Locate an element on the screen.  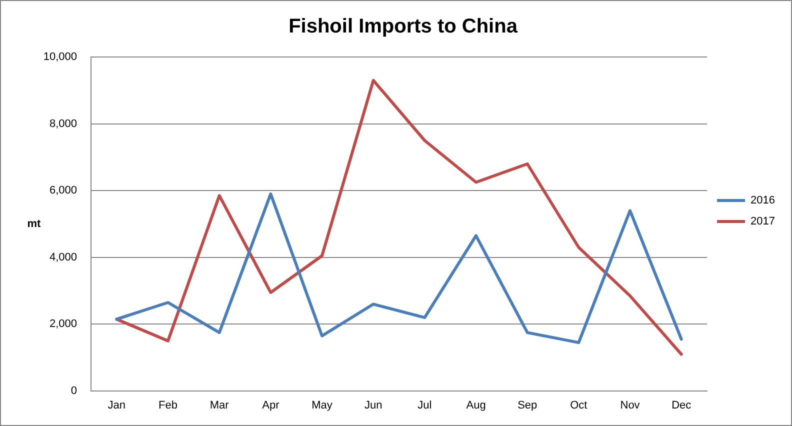
x-tick-label: Dec is located at coordinates (682, 406).